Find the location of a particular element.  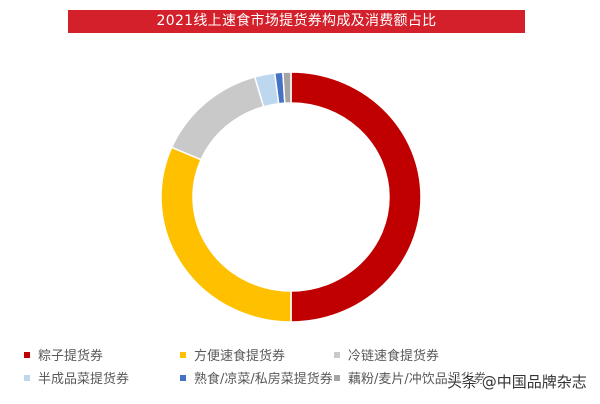

legend-item: 熟食/凉菜/私房菜提货券 is located at coordinates (256, 377).